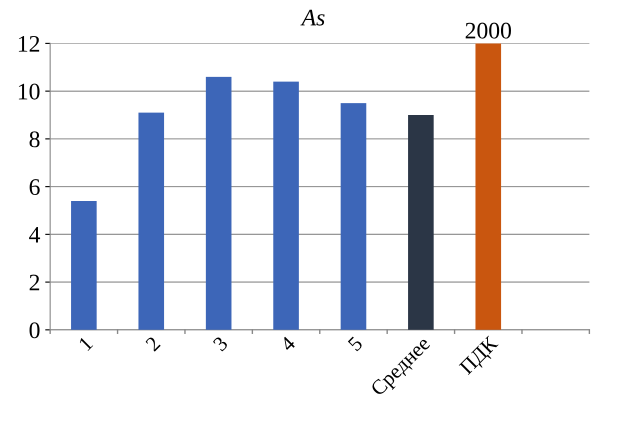 The height and width of the screenshot is (434, 627). I want to click on x-tick-label: 2, so click(153, 344).